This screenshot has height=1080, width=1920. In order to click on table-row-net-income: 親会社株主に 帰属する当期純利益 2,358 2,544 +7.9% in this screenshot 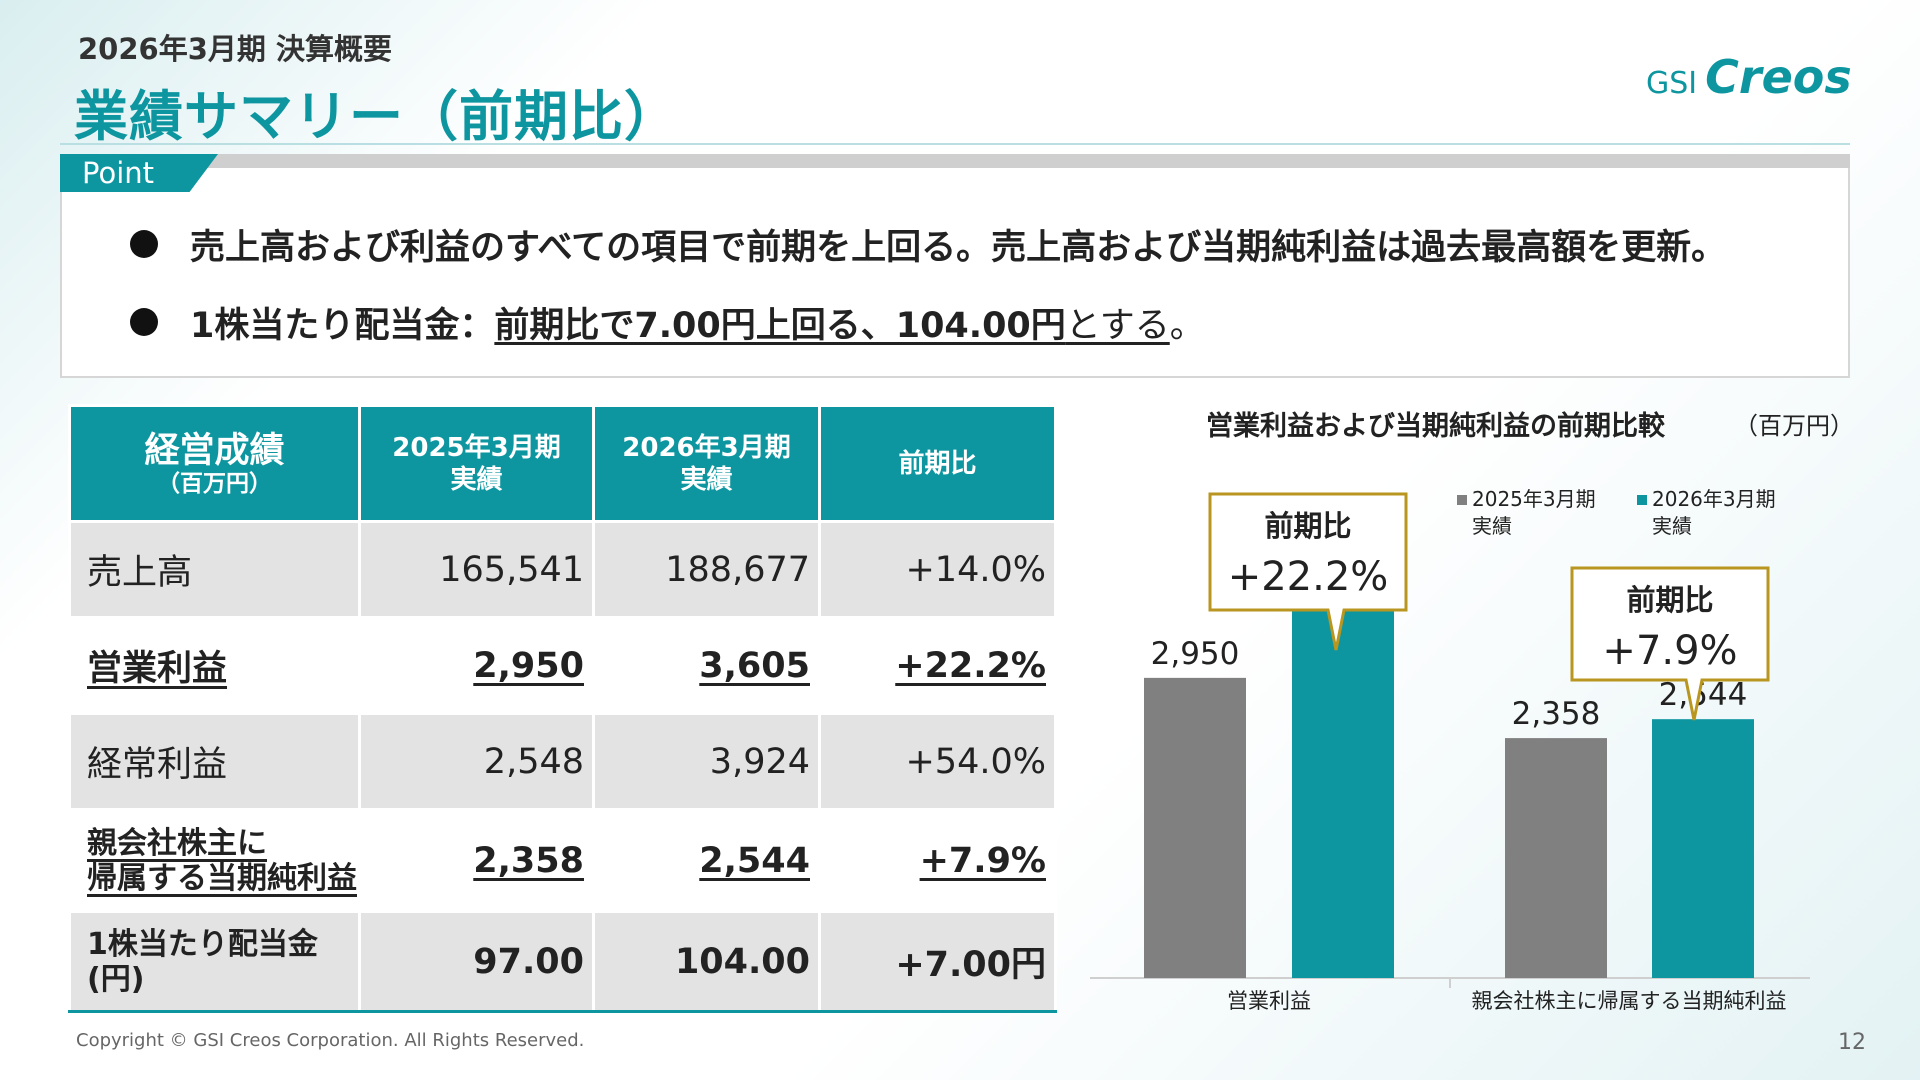, I will do `click(562, 860)`.